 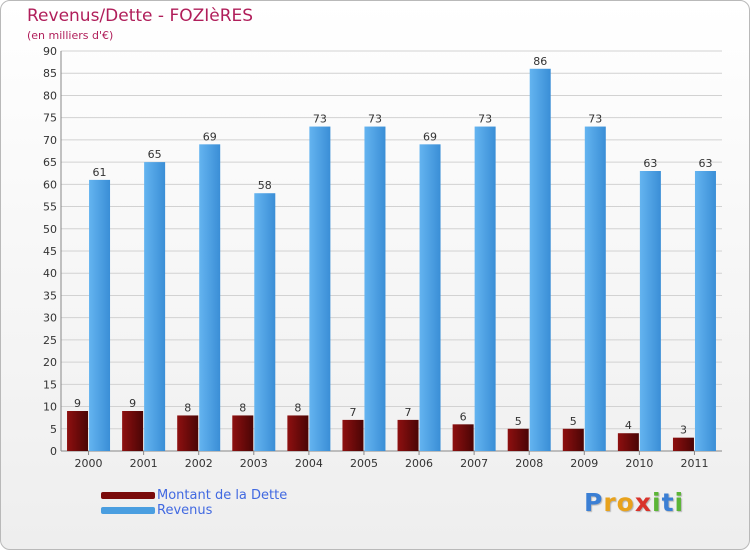 What do you see at coordinates (50, 407) in the screenshot?
I see `y-tick-label: 10` at bounding box center [50, 407].